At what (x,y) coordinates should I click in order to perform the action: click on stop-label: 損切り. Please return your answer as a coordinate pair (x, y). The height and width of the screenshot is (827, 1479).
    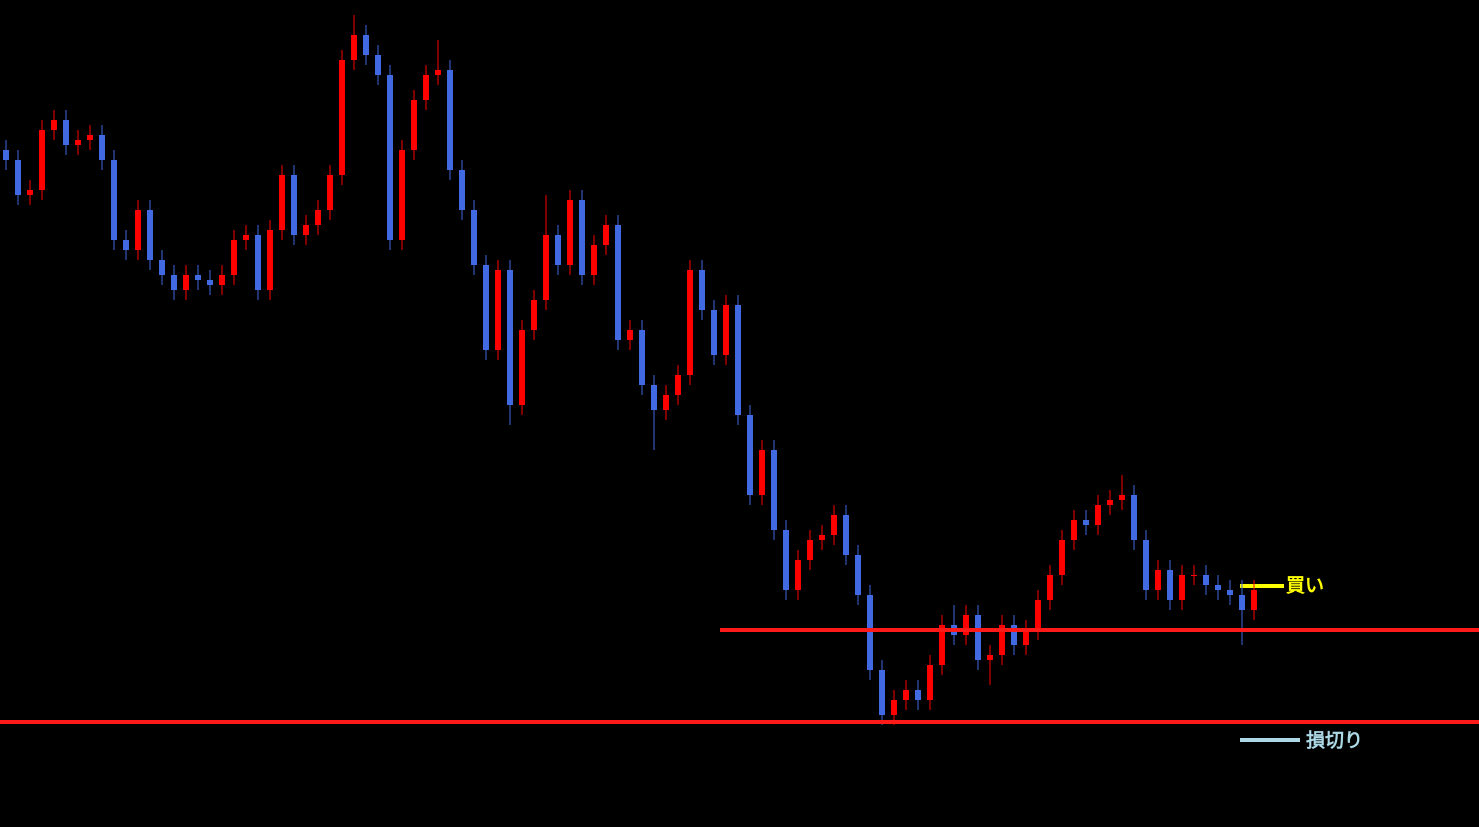
    Looking at the image, I should click on (1334, 741).